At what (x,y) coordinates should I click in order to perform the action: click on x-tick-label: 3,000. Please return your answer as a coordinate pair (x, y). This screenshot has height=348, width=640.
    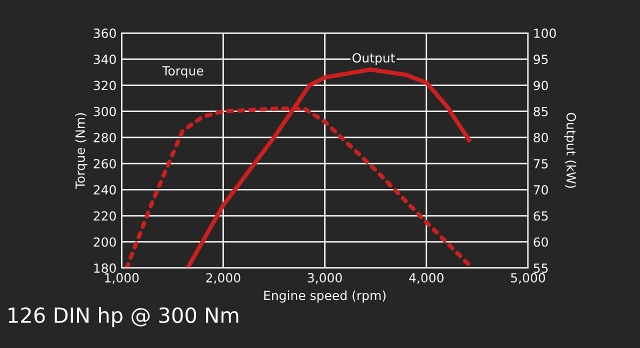
    Looking at the image, I should click on (325, 278).